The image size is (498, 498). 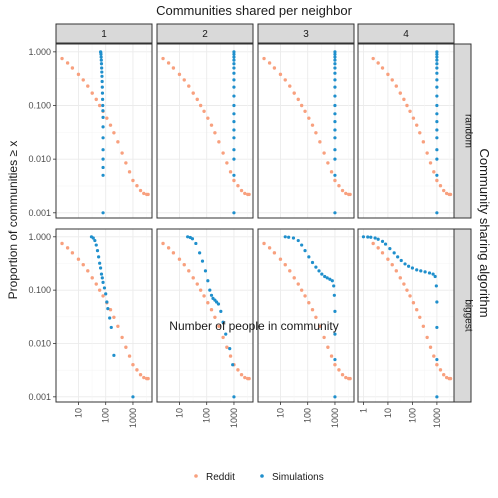 I want to click on legend: Reddit Simulations, so click(x=259, y=477).